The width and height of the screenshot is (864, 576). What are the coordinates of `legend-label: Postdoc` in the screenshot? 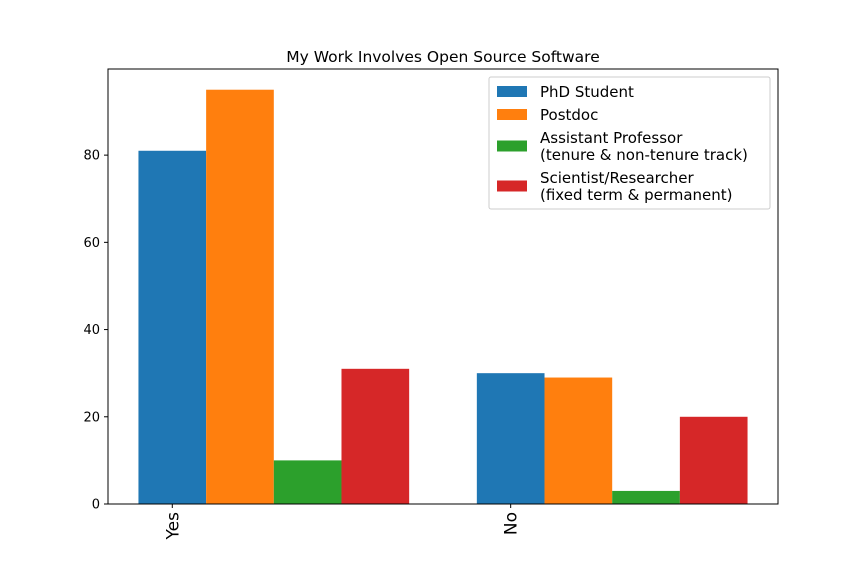 It's located at (569, 115).